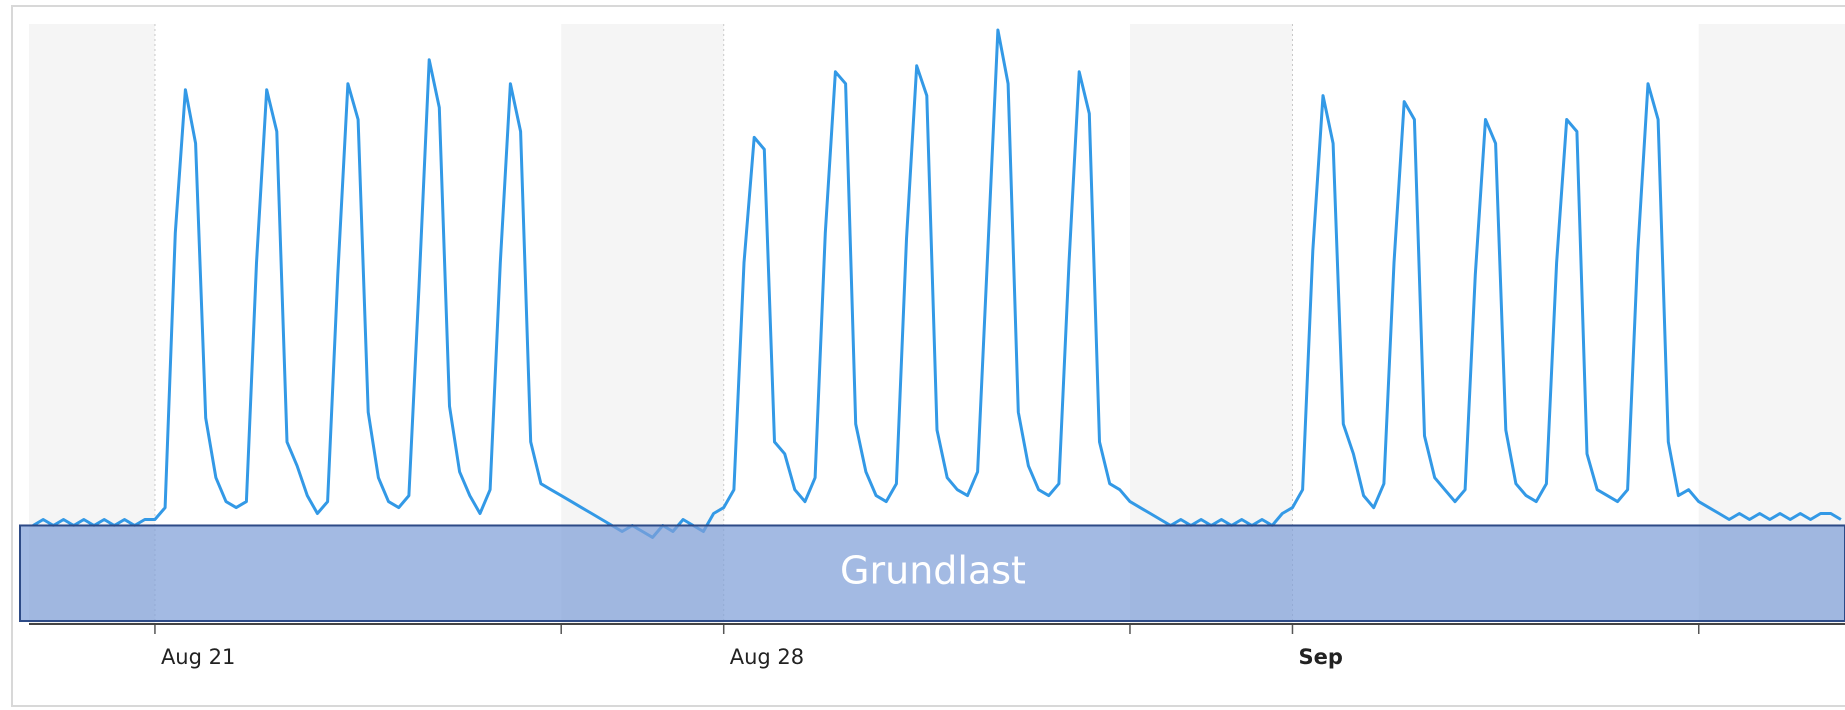 This screenshot has height=710, width=1845. I want to click on x-tick-label: Aug 28, so click(767, 657).